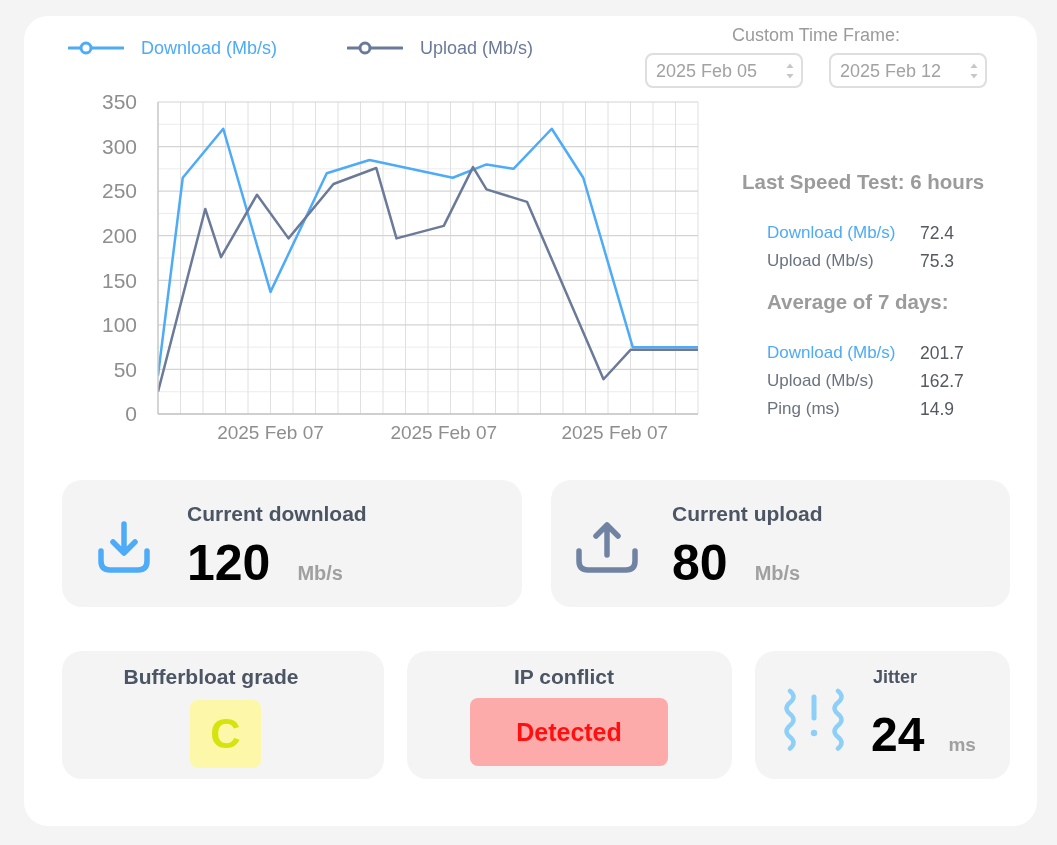 The height and width of the screenshot is (845, 1057). What do you see at coordinates (816, 35) in the screenshot?
I see `text: Custom Time Frame:` at bounding box center [816, 35].